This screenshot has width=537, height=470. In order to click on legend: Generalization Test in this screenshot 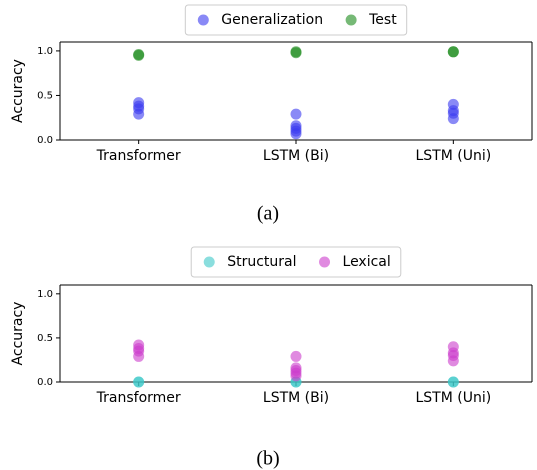, I will do `click(296, 20)`.